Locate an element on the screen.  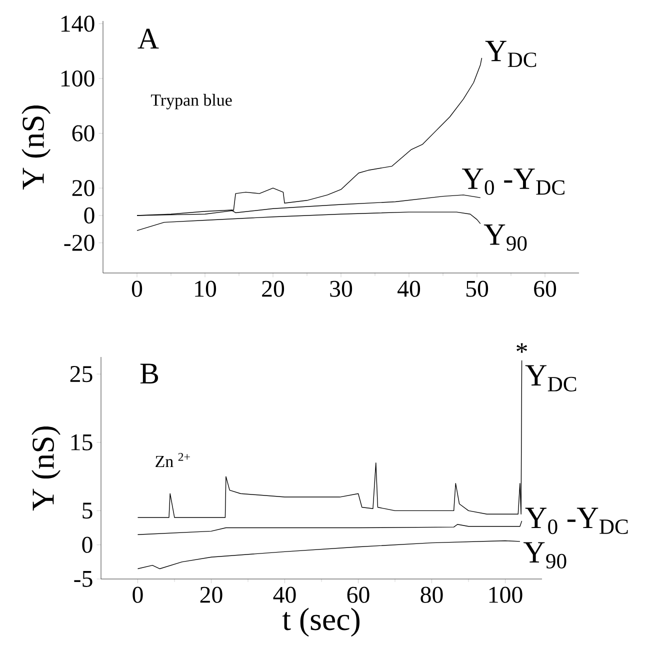
y-tick-label: 25 is located at coordinates (81, 374).